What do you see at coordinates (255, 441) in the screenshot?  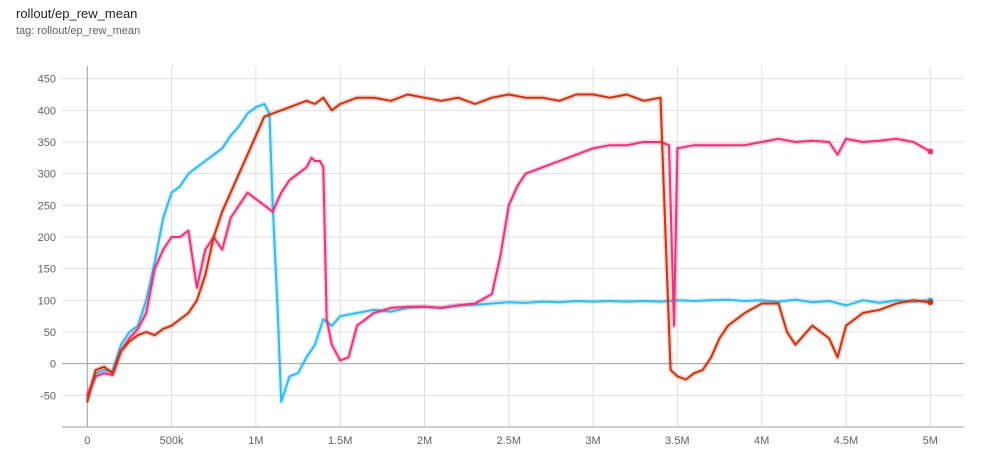 I see `x-tick-label: 1M` at bounding box center [255, 441].